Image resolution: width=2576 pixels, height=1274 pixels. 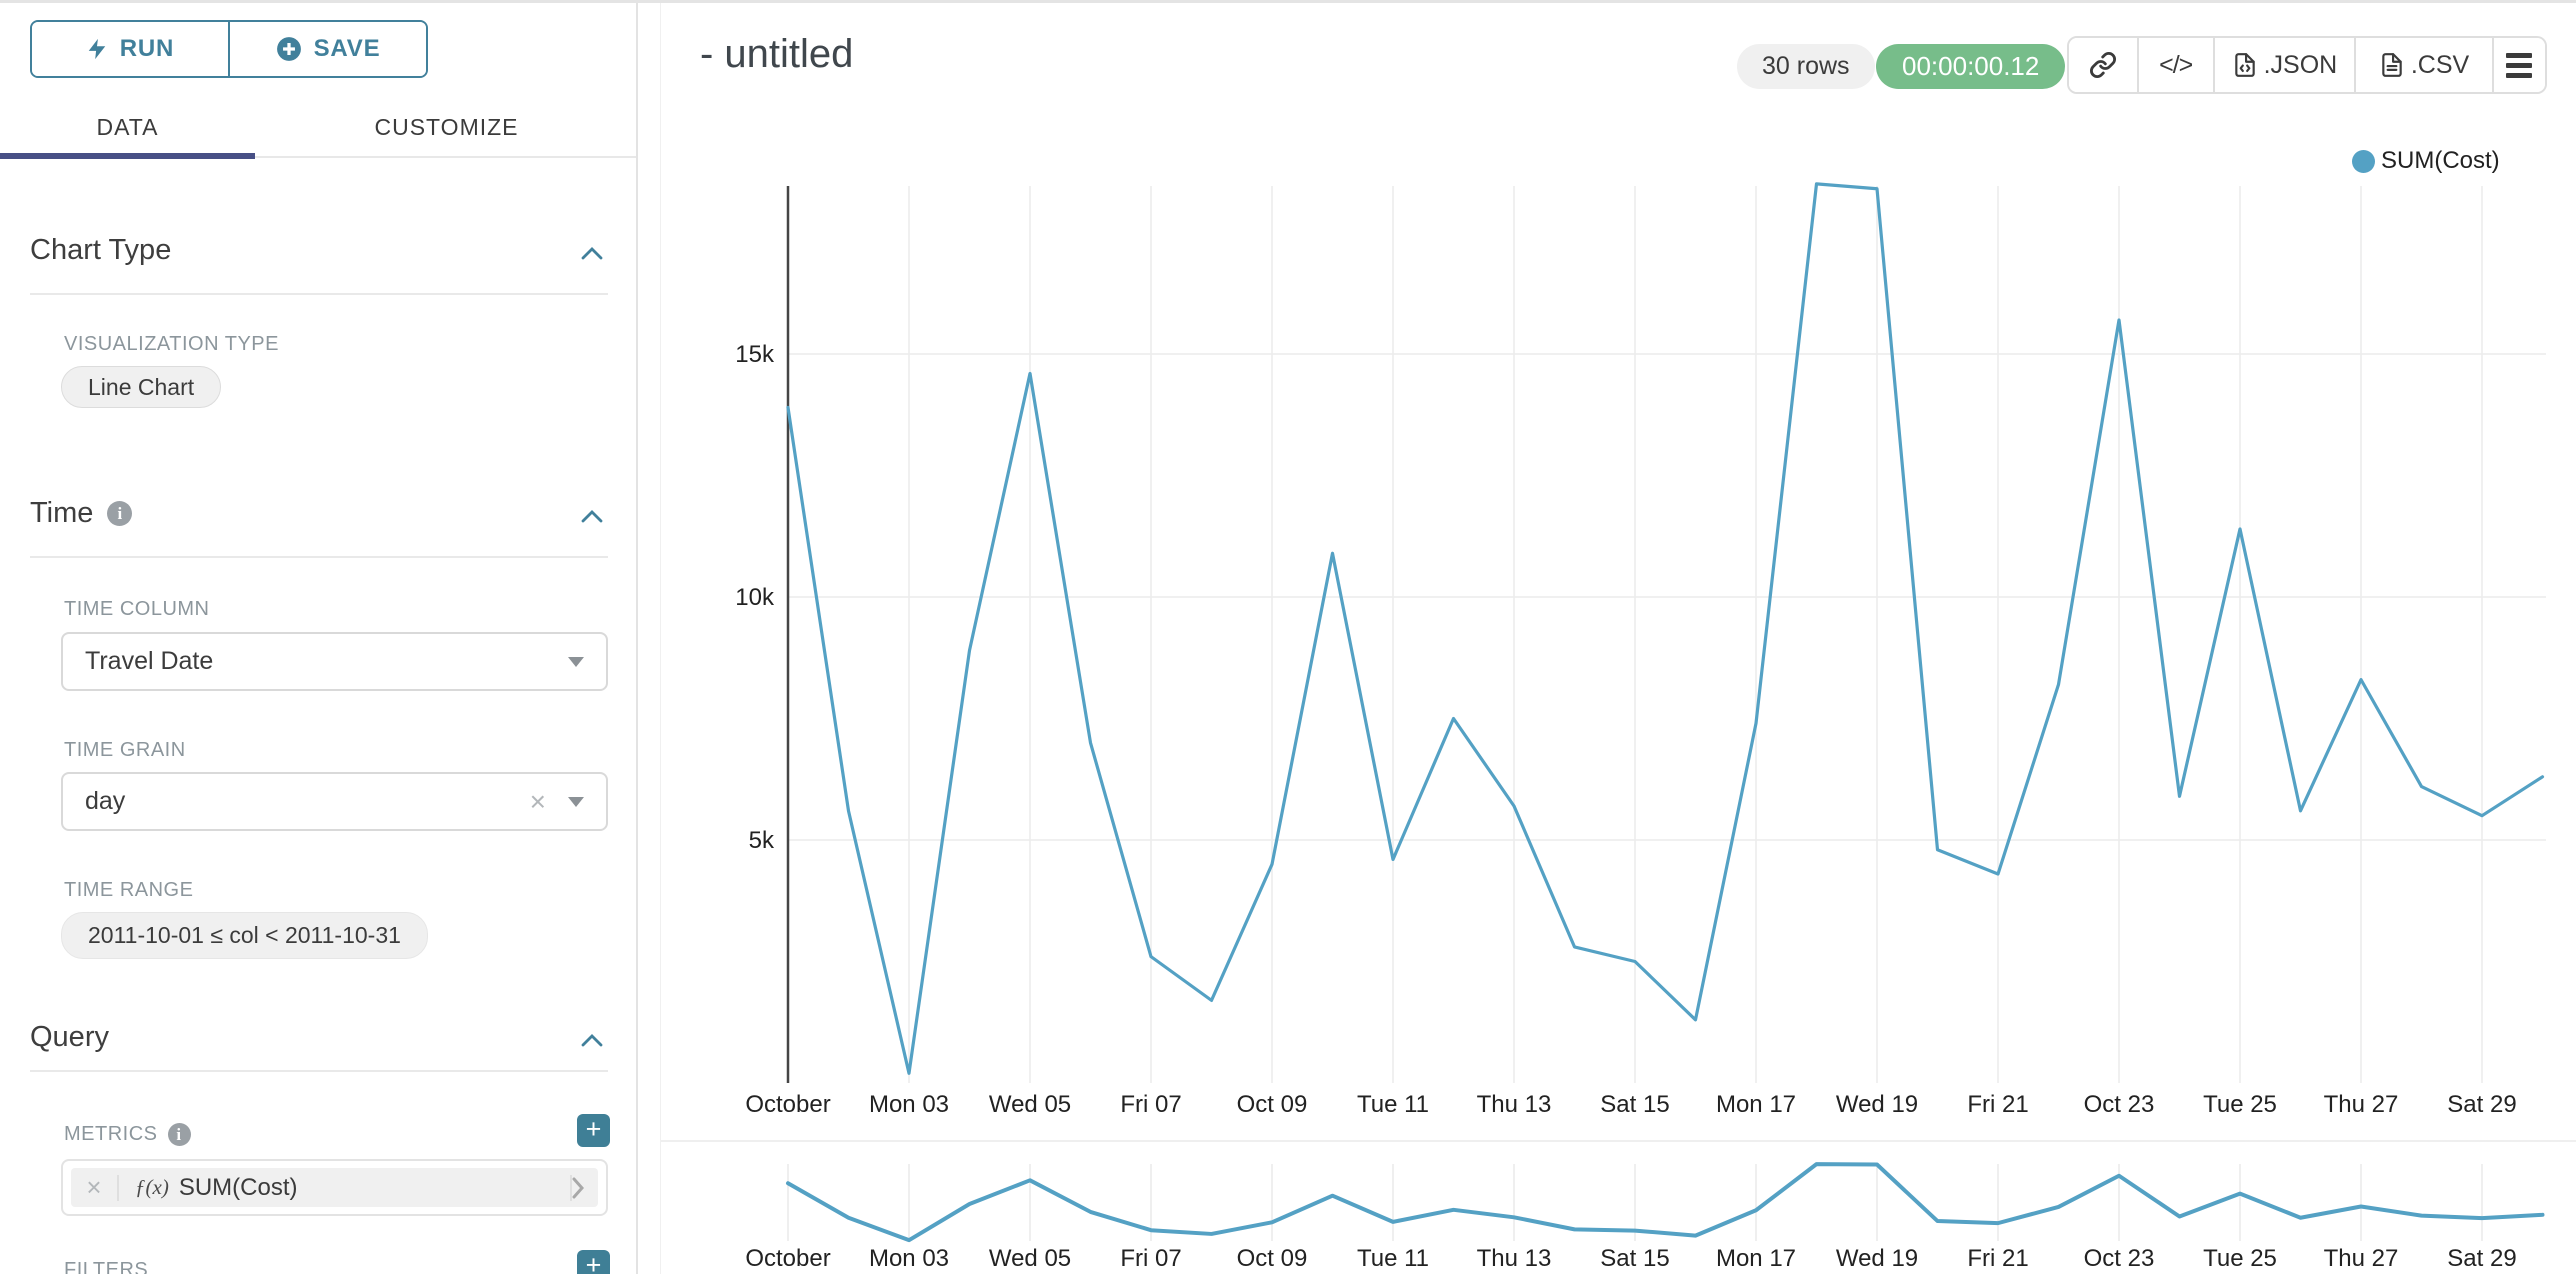 I want to click on file-text-icon, so click(x=2392, y=65).